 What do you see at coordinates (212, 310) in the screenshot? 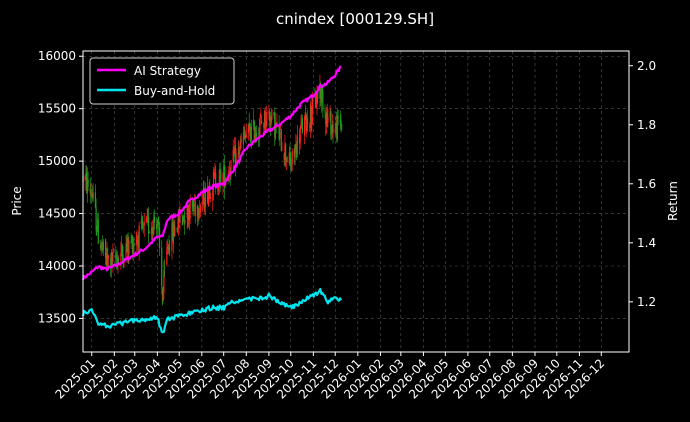
I see `series-line-buy-and-hold` at bounding box center [212, 310].